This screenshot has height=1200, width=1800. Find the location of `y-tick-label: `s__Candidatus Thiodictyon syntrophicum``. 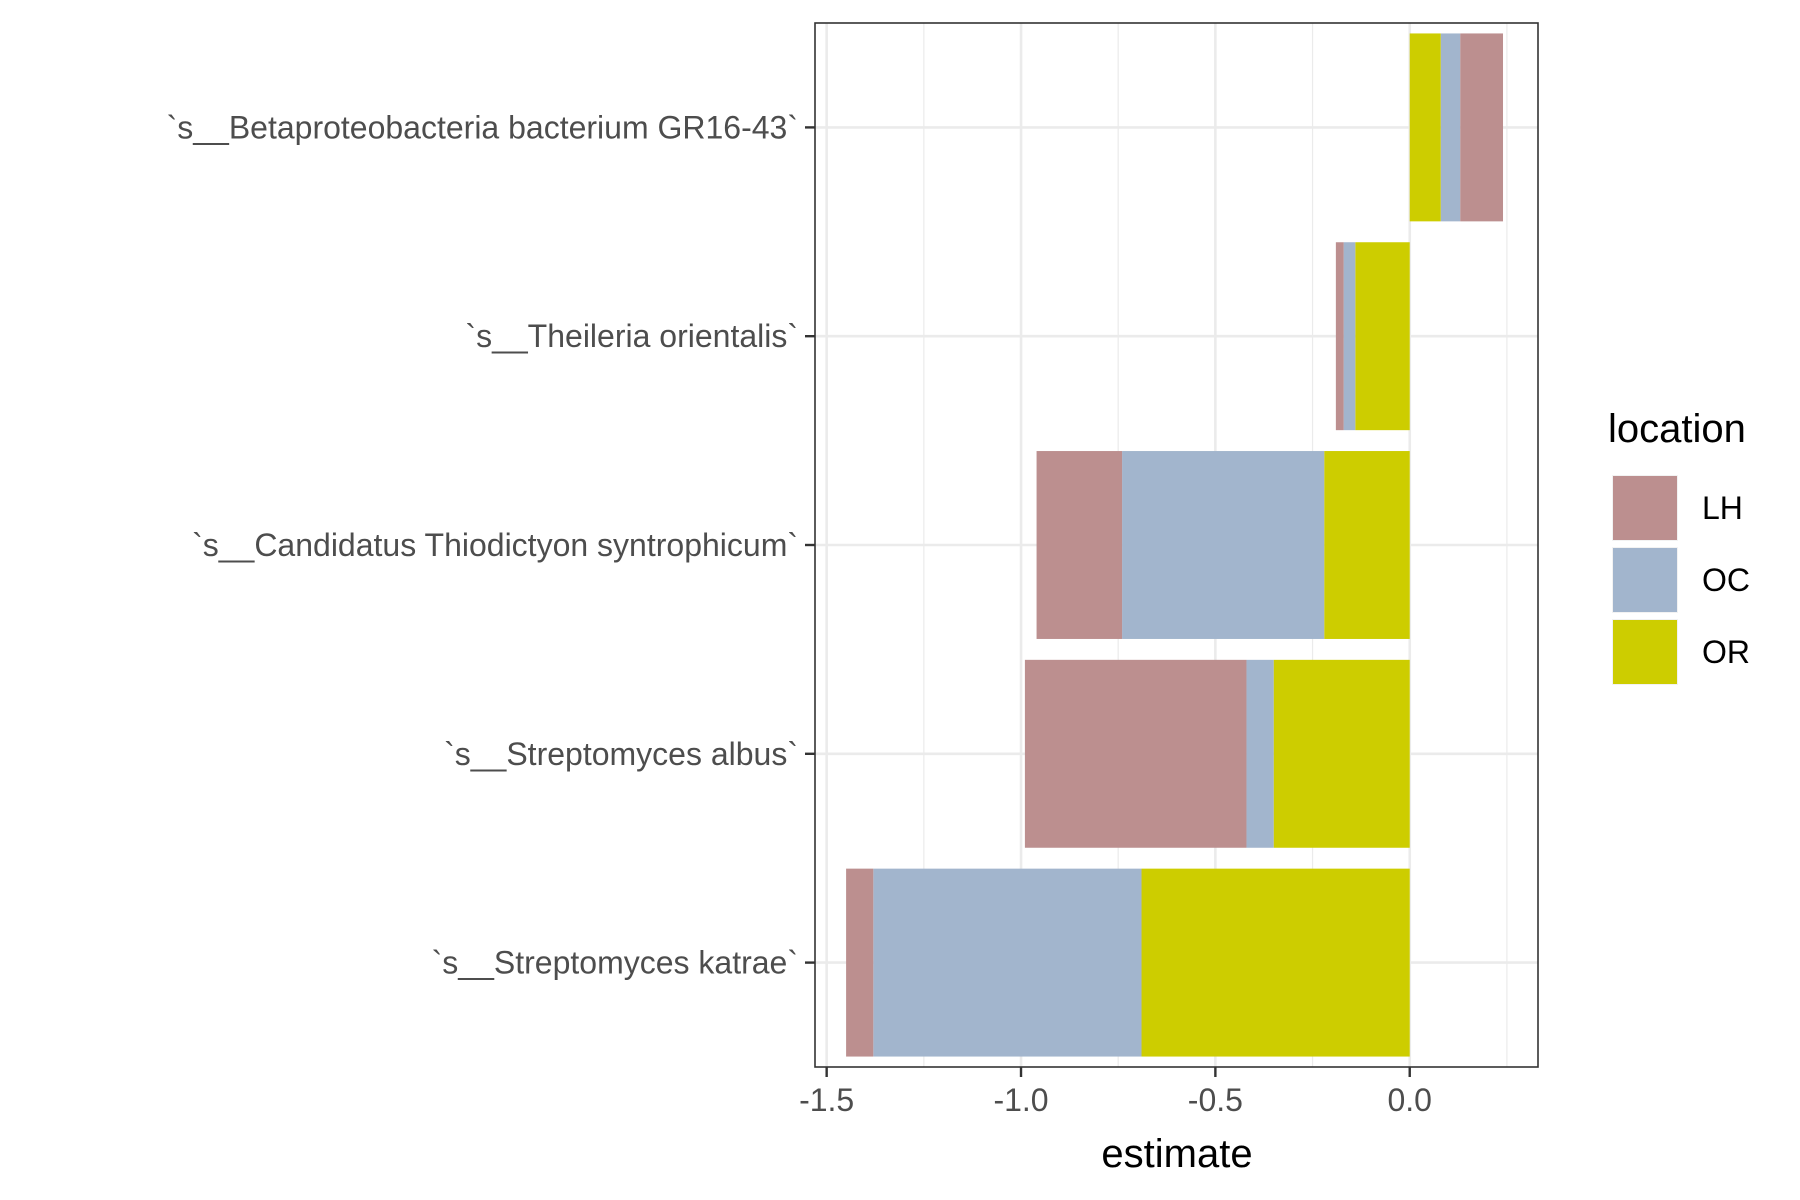

y-tick-label: `s__Candidatus Thiodictyon syntrophicum` is located at coordinates (495, 545).